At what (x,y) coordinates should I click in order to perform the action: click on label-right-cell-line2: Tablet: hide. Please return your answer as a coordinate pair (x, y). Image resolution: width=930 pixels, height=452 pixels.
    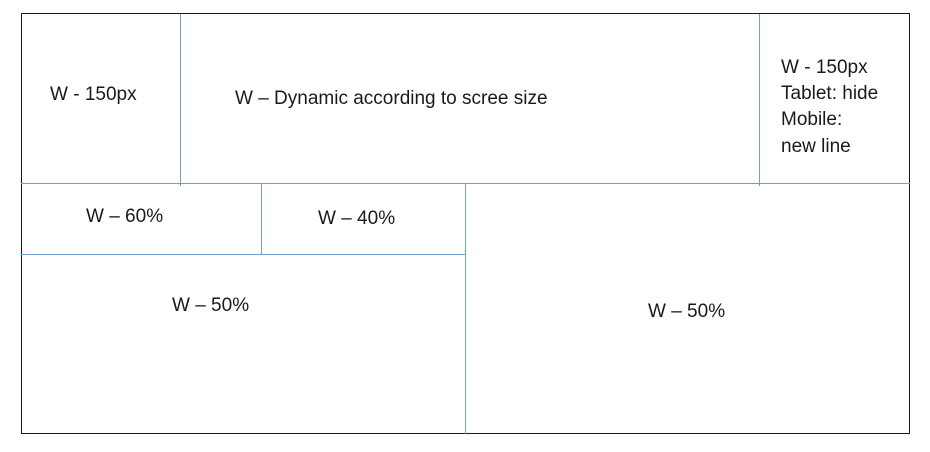
    Looking at the image, I should click on (830, 93).